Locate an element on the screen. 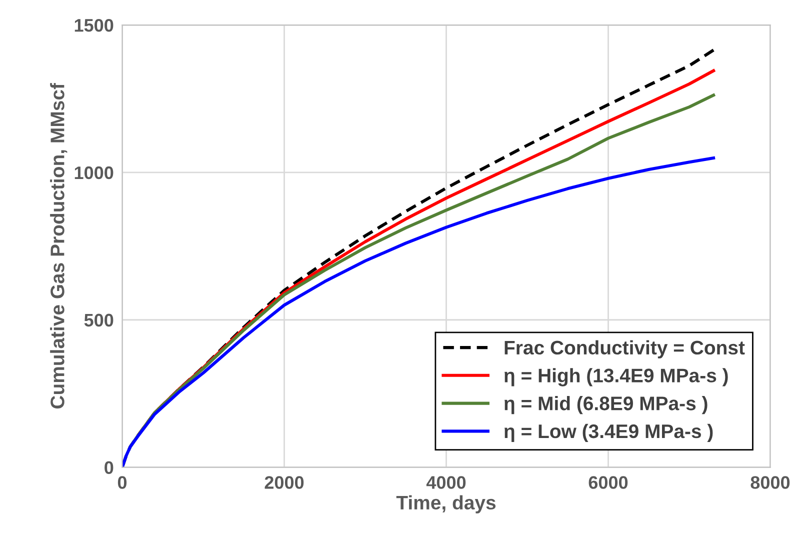 Image resolution: width=799 pixels, height=544 pixels. y-axis-title: Cumulative Gas Production, MMscf is located at coordinates (59, 245).